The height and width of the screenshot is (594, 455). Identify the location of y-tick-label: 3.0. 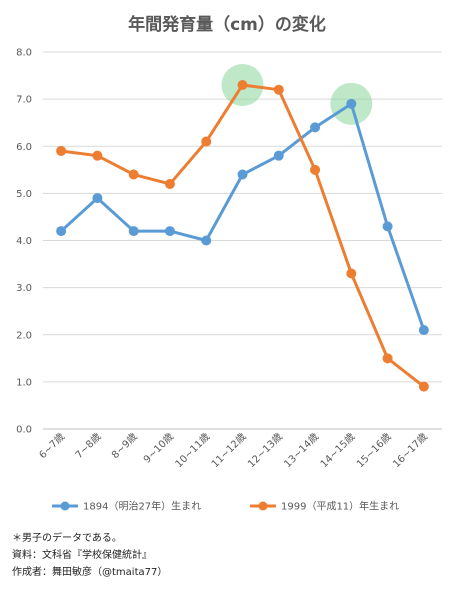
(24, 288).